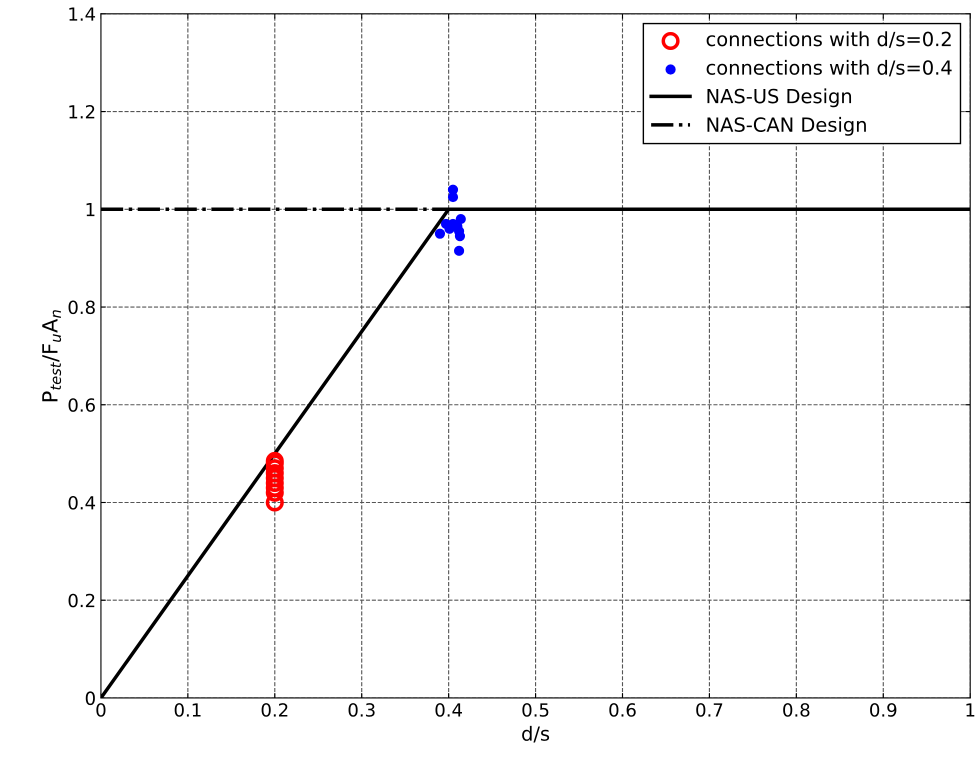 This screenshot has width=980, height=767. What do you see at coordinates (535, 710) in the screenshot?
I see `x-tick-label: 0.5` at bounding box center [535, 710].